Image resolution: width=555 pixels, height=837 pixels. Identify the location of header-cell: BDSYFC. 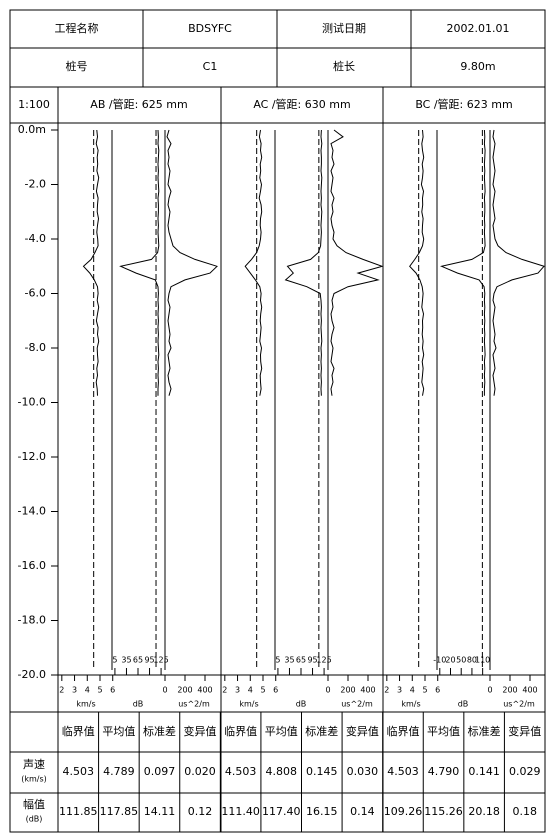
(210, 28).